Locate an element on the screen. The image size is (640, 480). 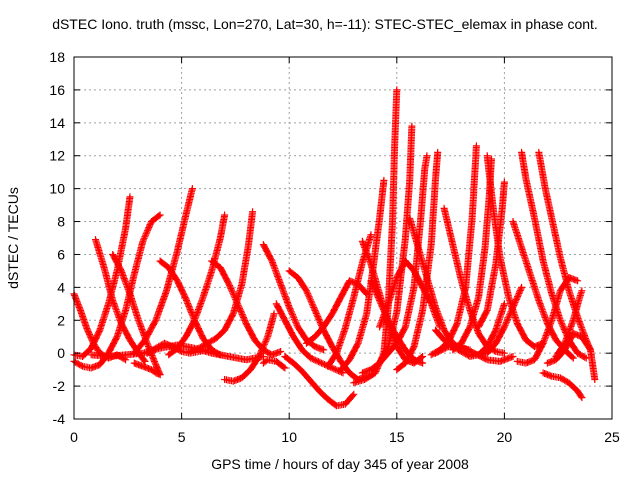
y-tick-label: 14 is located at coordinates (57, 123).